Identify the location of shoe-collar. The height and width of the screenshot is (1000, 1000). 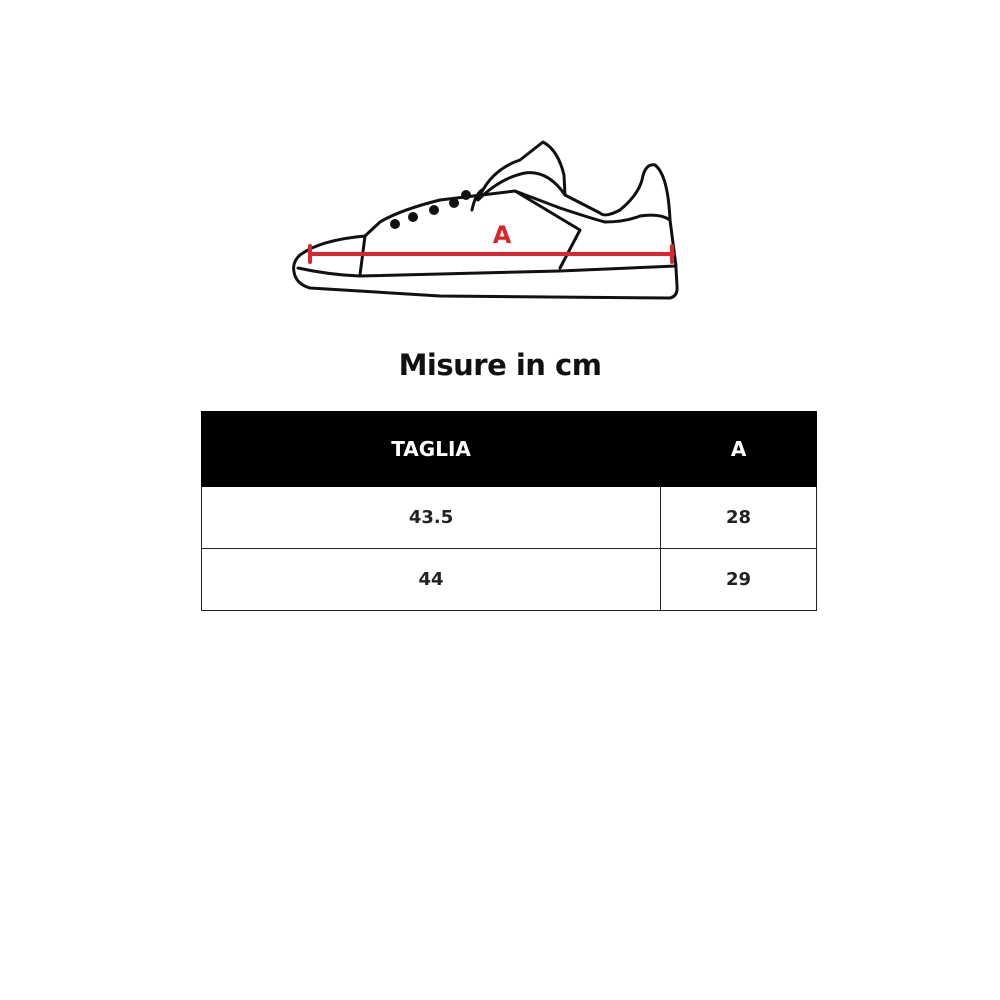
(577, 215).